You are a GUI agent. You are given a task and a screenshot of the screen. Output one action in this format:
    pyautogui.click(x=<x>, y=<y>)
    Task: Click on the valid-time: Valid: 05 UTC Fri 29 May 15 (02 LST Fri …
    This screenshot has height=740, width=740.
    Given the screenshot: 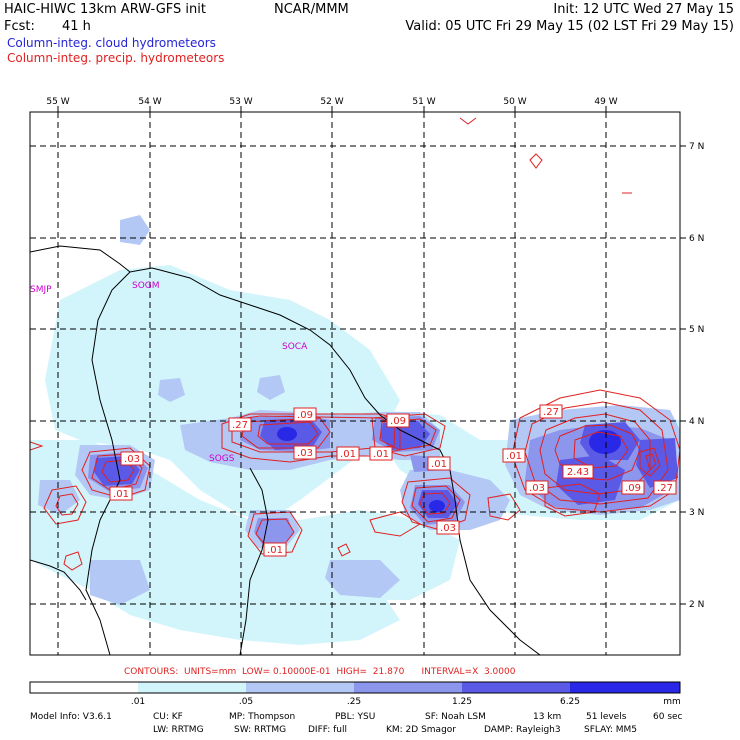 What is the action you would take?
    pyautogui.click(x=569, y=26)
    